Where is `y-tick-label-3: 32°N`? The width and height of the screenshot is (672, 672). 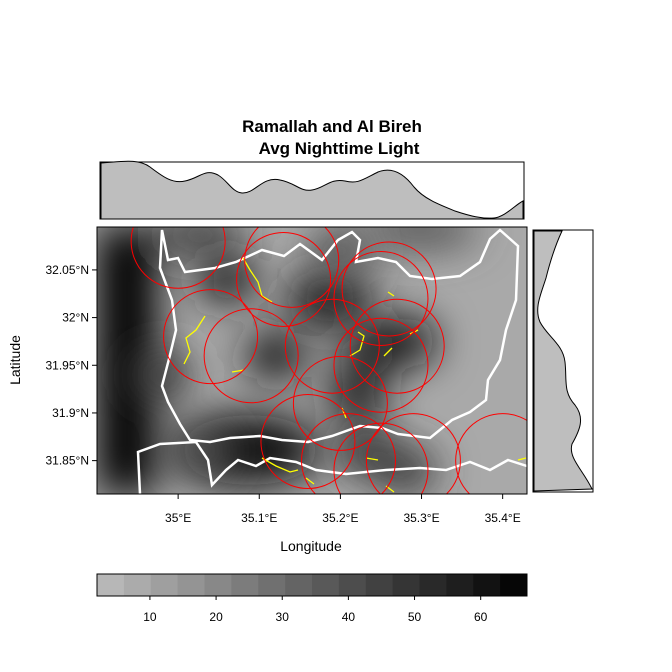
y-tick-label-3: 32°N is located at coordinates (75, 318).